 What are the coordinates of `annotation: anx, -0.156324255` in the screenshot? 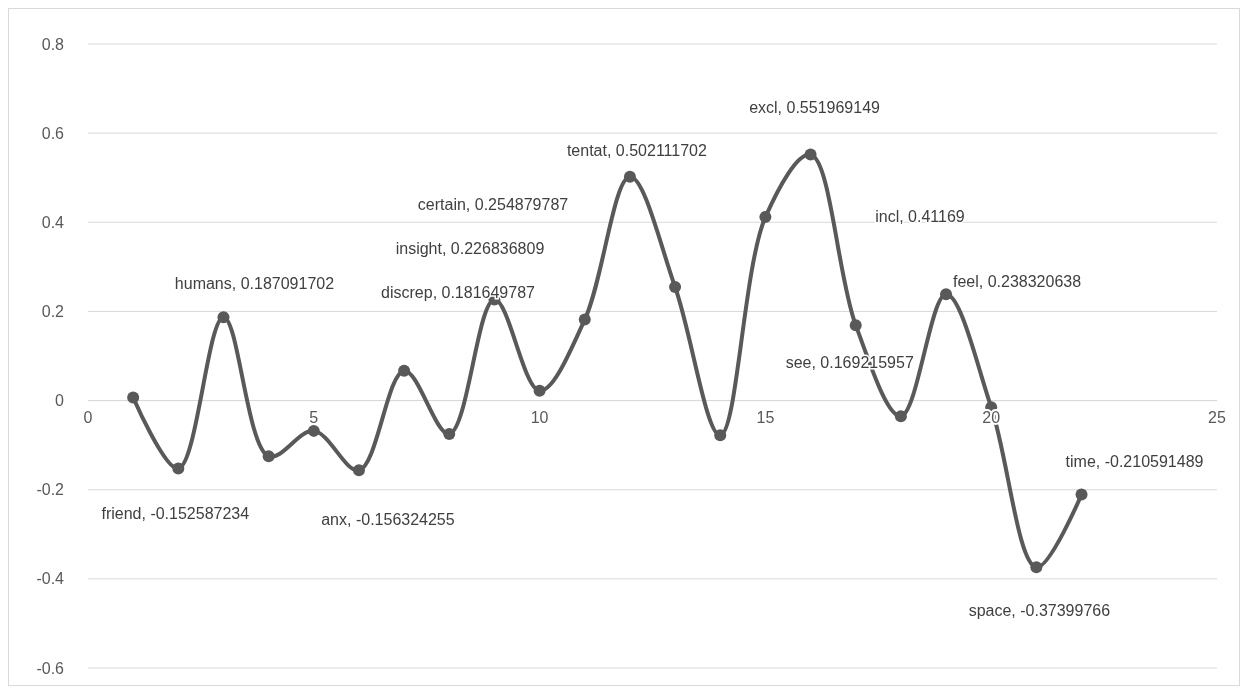 It's located at (388, 519).